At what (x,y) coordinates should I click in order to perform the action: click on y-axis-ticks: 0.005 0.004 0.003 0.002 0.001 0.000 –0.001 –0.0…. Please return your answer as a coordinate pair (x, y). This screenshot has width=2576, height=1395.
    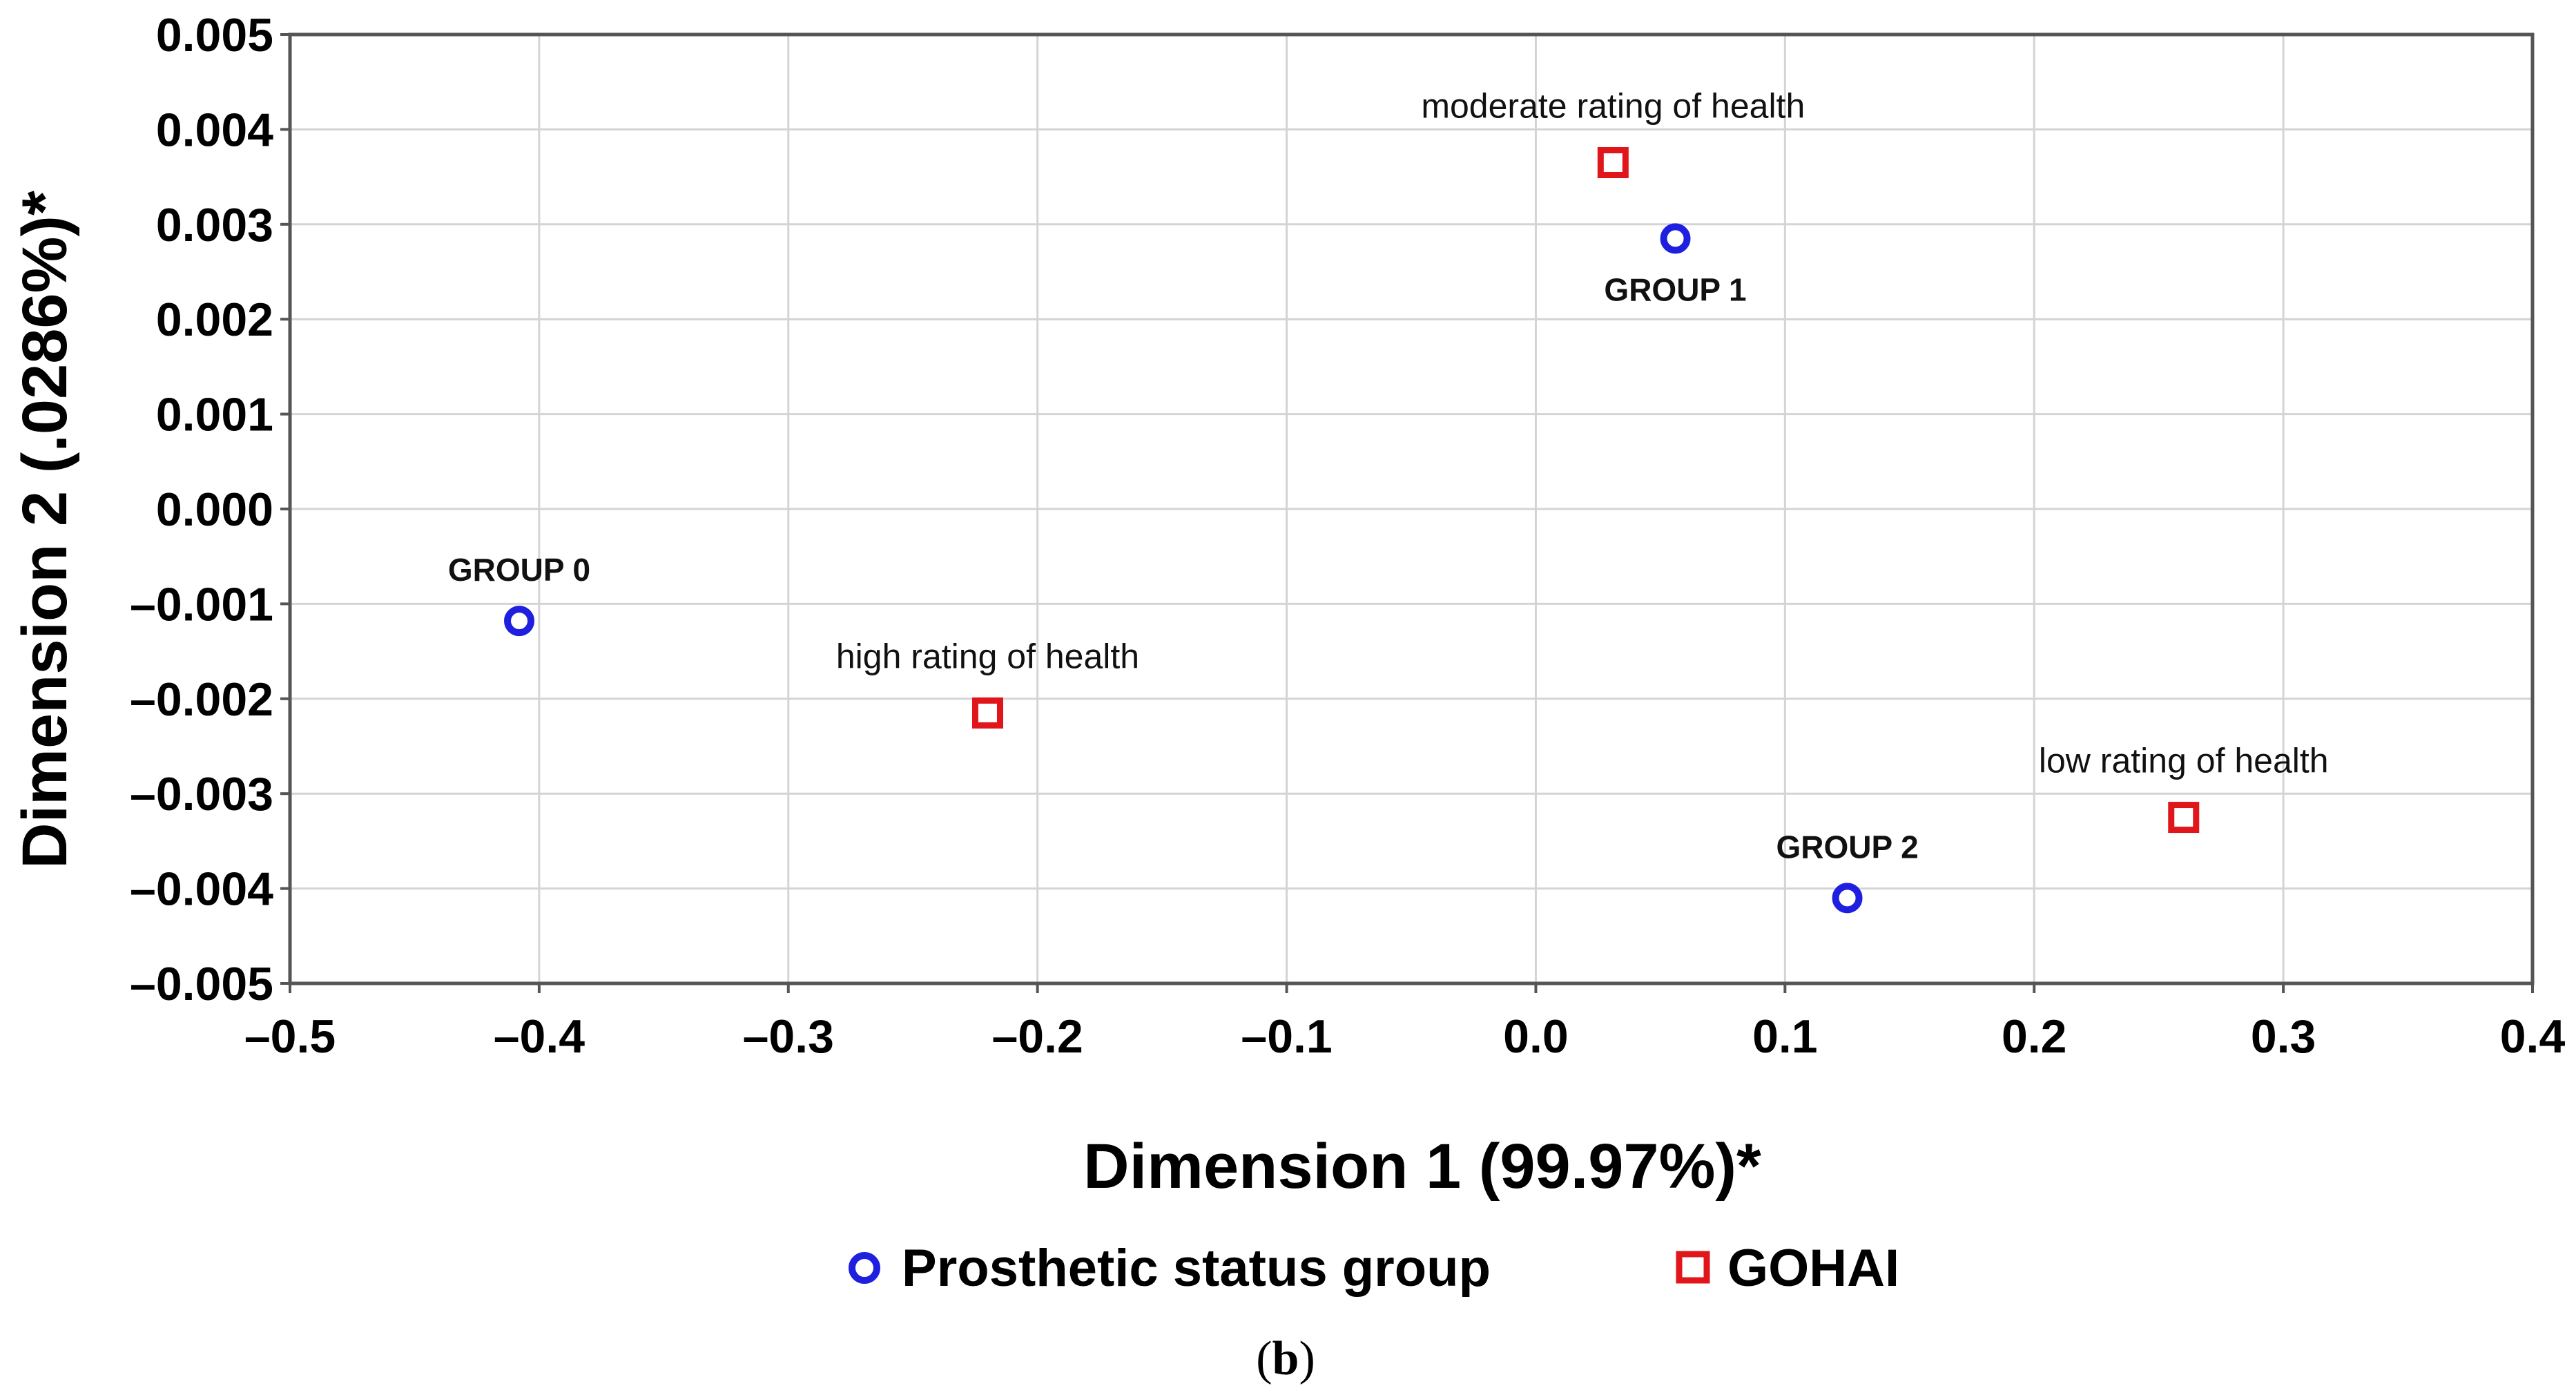
    Looking at the image, I should click on (210, 509).